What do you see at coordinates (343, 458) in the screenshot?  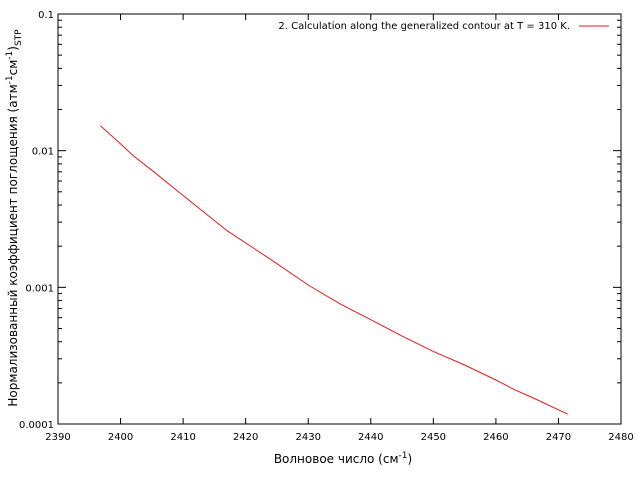 I see `x-axis-label: Волновое число (см-1)` at bounding box center [343, 458].